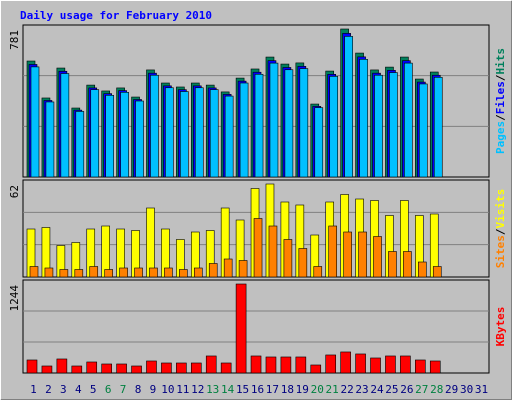 Image resolution: width=512 pixels, height=400 pixels. I want to click on x-tick-label: 30, so click(466, 389).